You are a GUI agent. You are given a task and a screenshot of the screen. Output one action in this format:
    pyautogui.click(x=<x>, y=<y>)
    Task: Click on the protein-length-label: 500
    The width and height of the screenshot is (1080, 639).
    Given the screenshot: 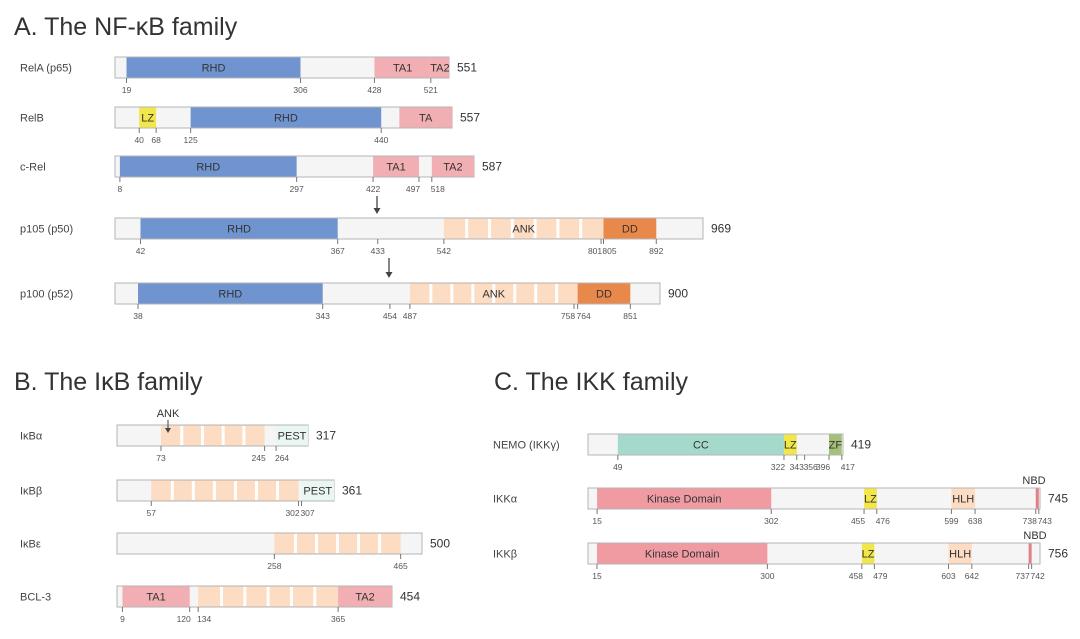 What is the action you would take?
    pyautogui.click(x=440, y=544)
    